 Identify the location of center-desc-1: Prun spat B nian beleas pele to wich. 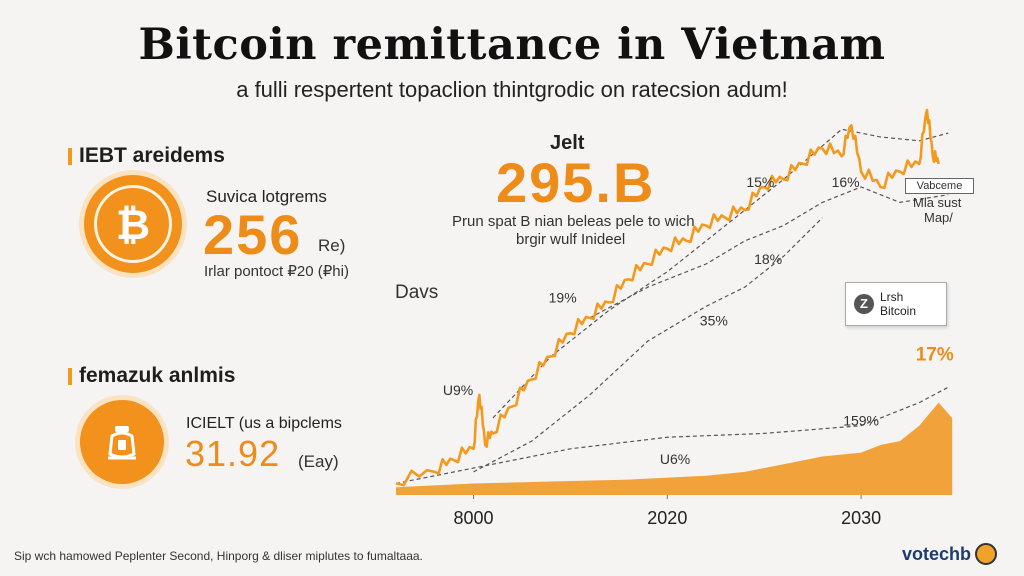
(573, 221).